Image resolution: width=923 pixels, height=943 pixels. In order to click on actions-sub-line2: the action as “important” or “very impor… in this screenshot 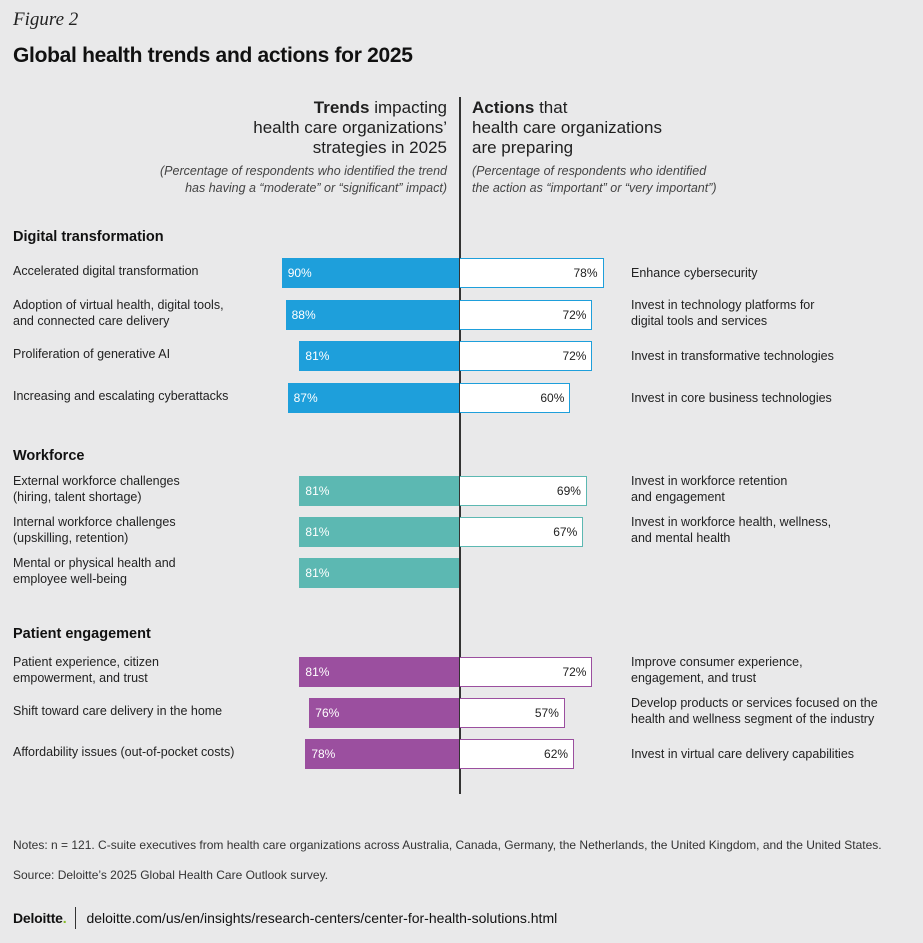, I will do `click(594, 188)`.